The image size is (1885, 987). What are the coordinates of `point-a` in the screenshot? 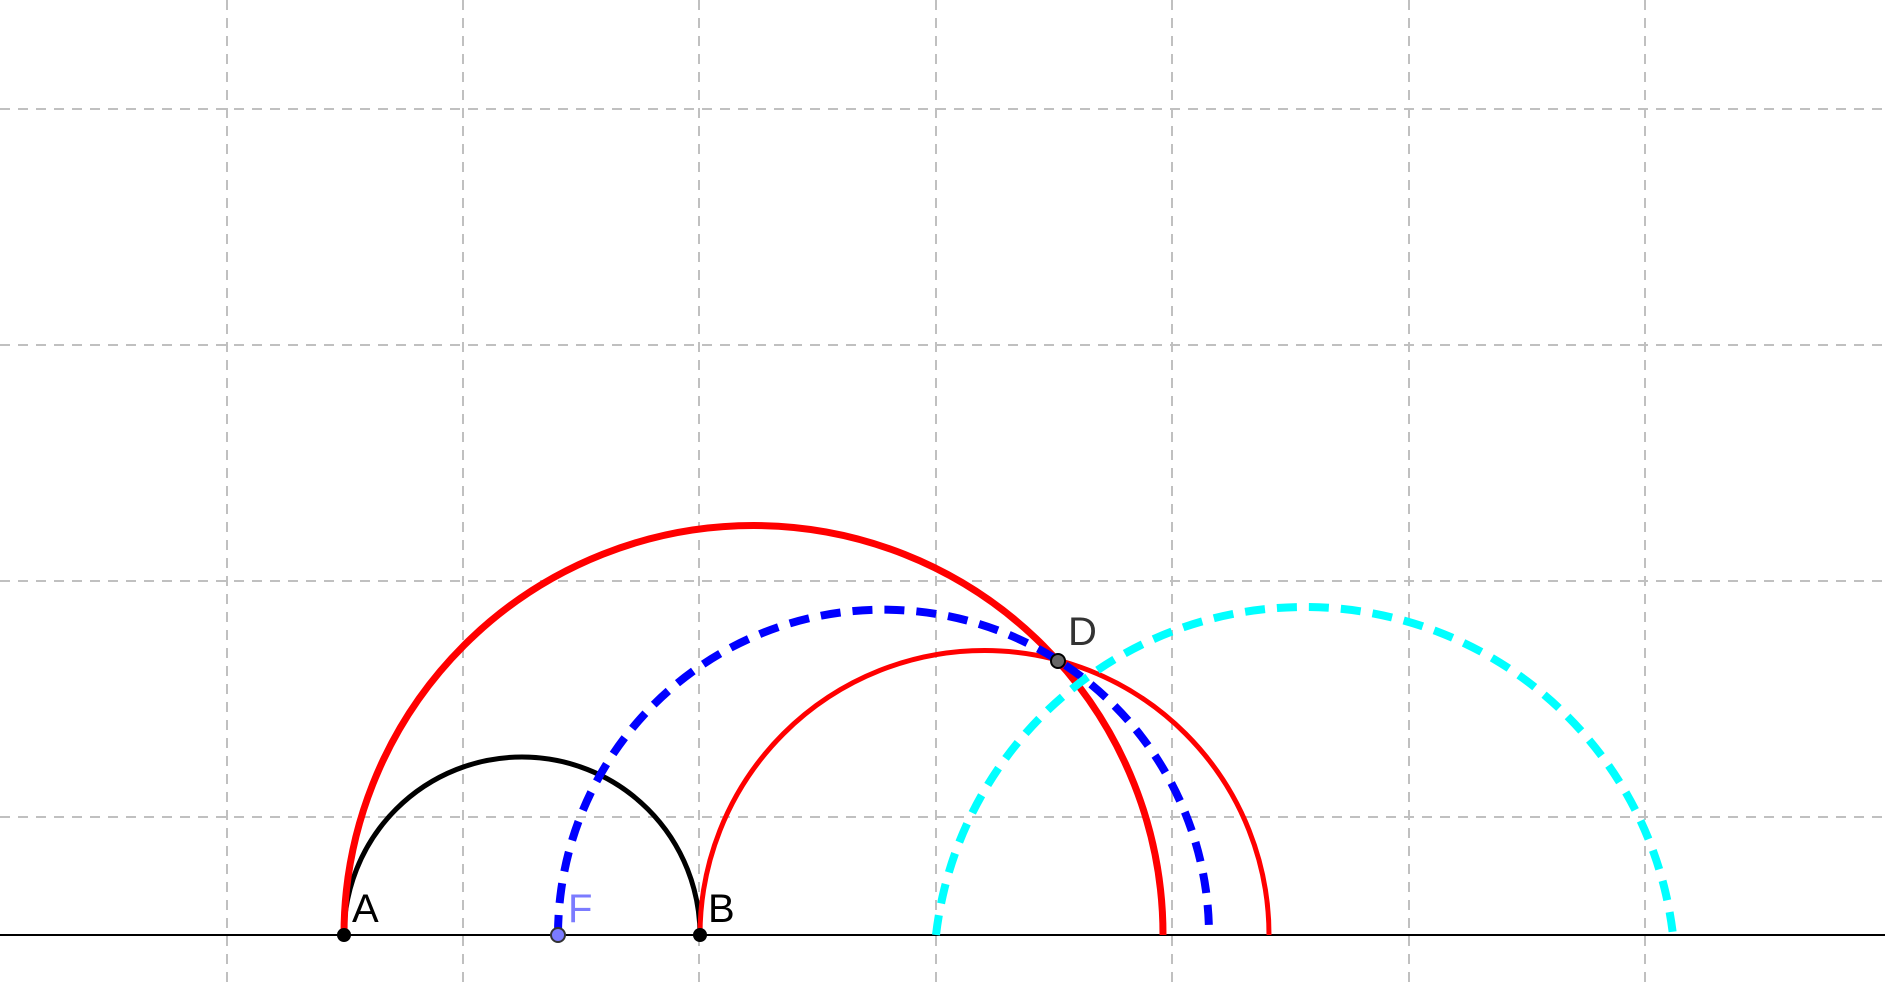 It's located at (344, 935).